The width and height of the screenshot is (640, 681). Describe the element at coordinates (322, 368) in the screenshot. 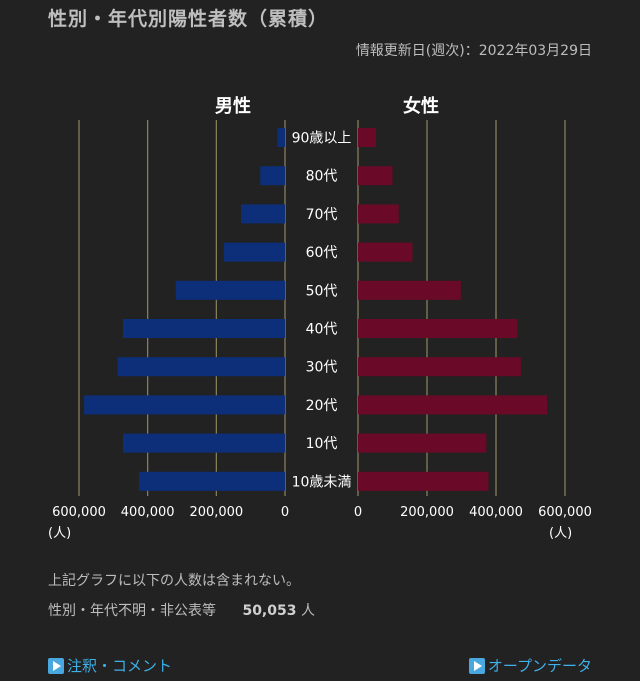

I see `category-label: 30代` at that location.